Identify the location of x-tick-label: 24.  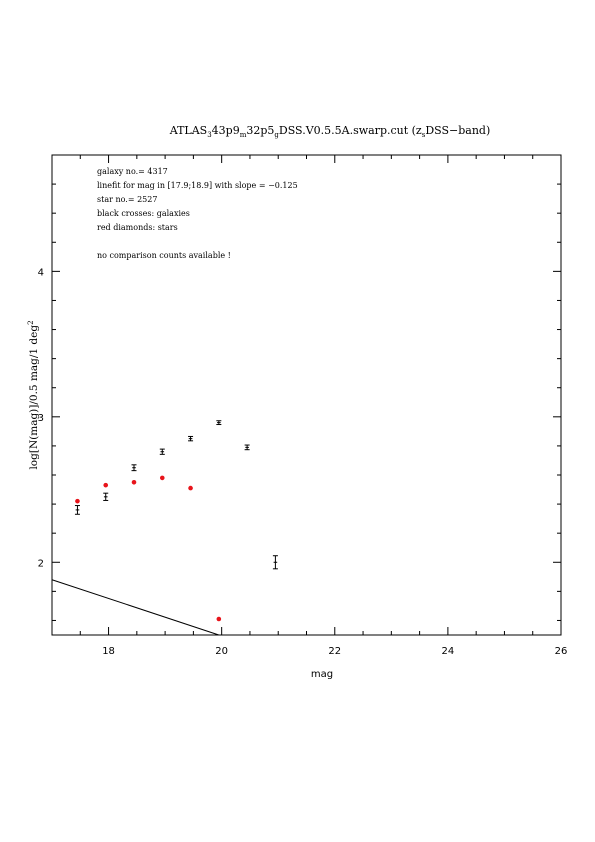
(448, 651).